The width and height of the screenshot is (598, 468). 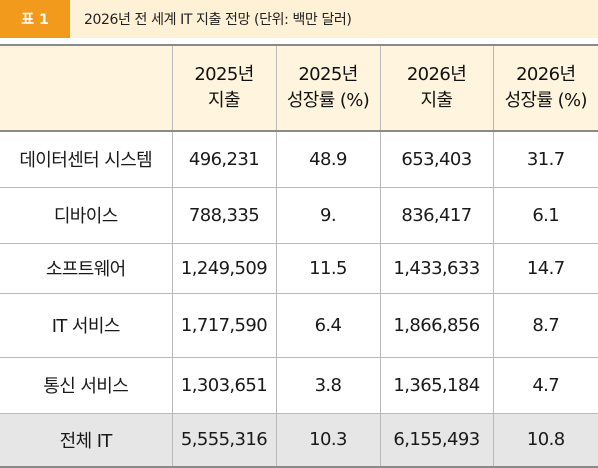 I want to click on row-category: IT 서비스, so click(x=86, y=325).